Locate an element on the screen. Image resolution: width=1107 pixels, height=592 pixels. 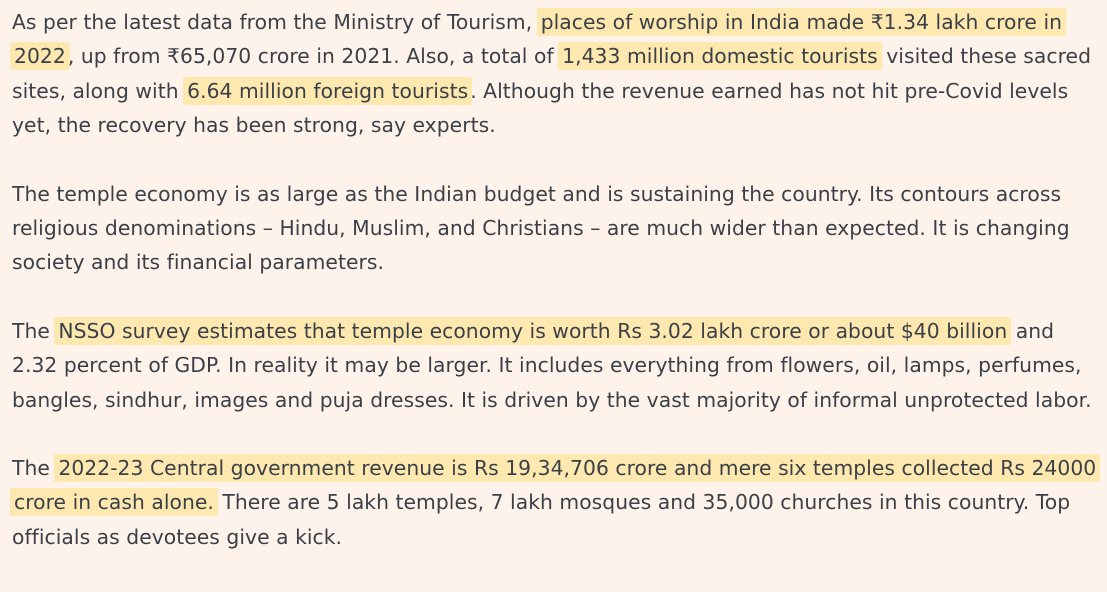
highlighted-text: 1,433 million domestic tourists is located at coordinates (720, 56).